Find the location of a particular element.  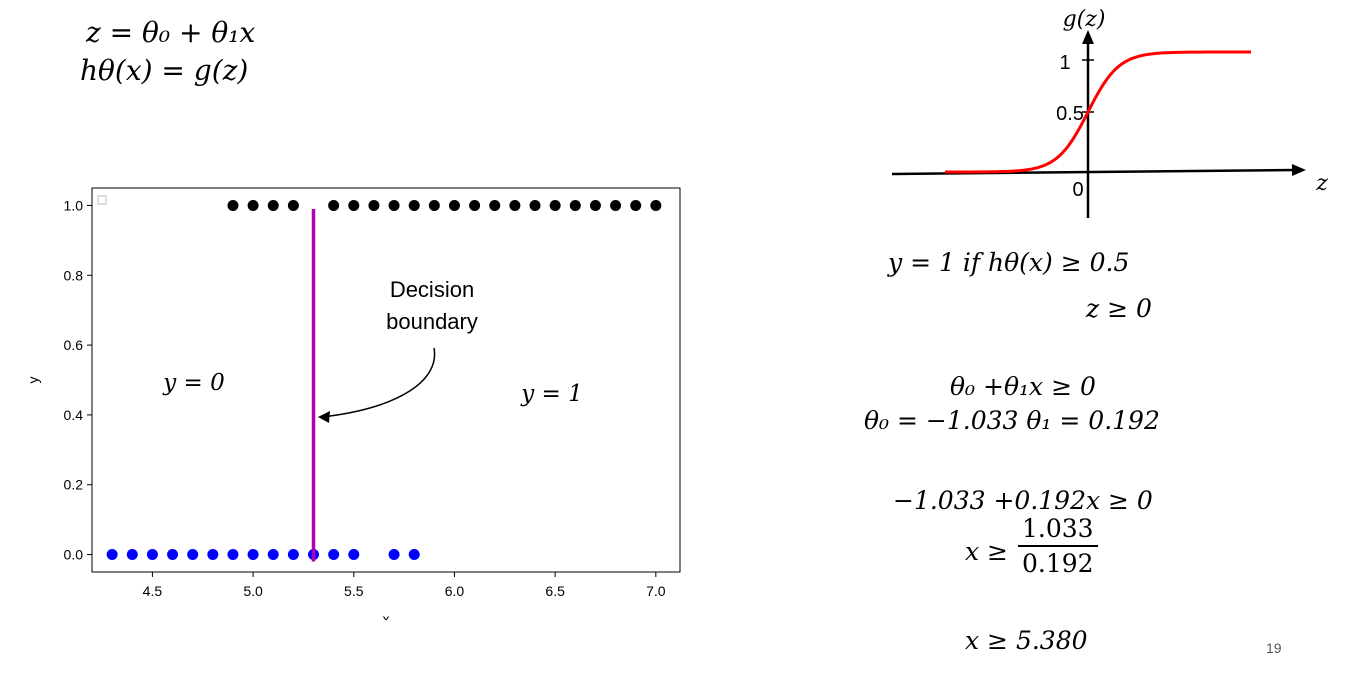

g-axis-arrowhead is located at coordinates (1088, 37).